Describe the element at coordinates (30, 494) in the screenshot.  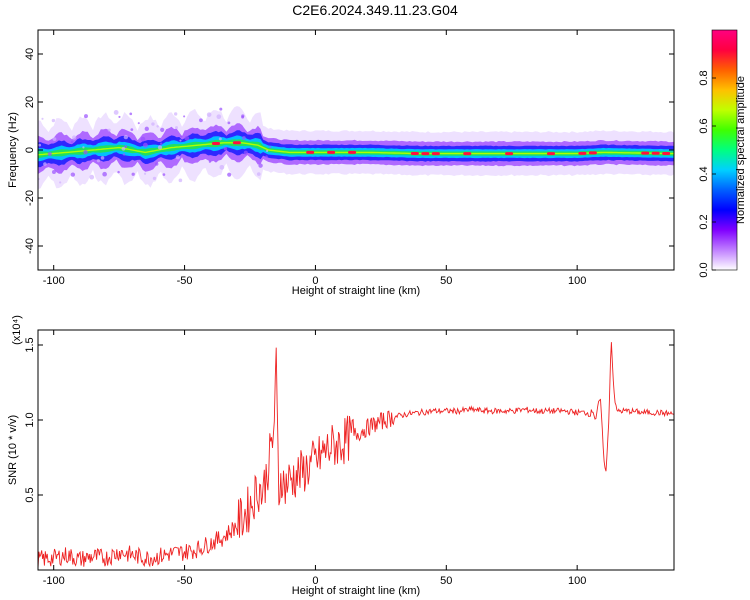
I see `y-tick-label: 0.5` at that location.